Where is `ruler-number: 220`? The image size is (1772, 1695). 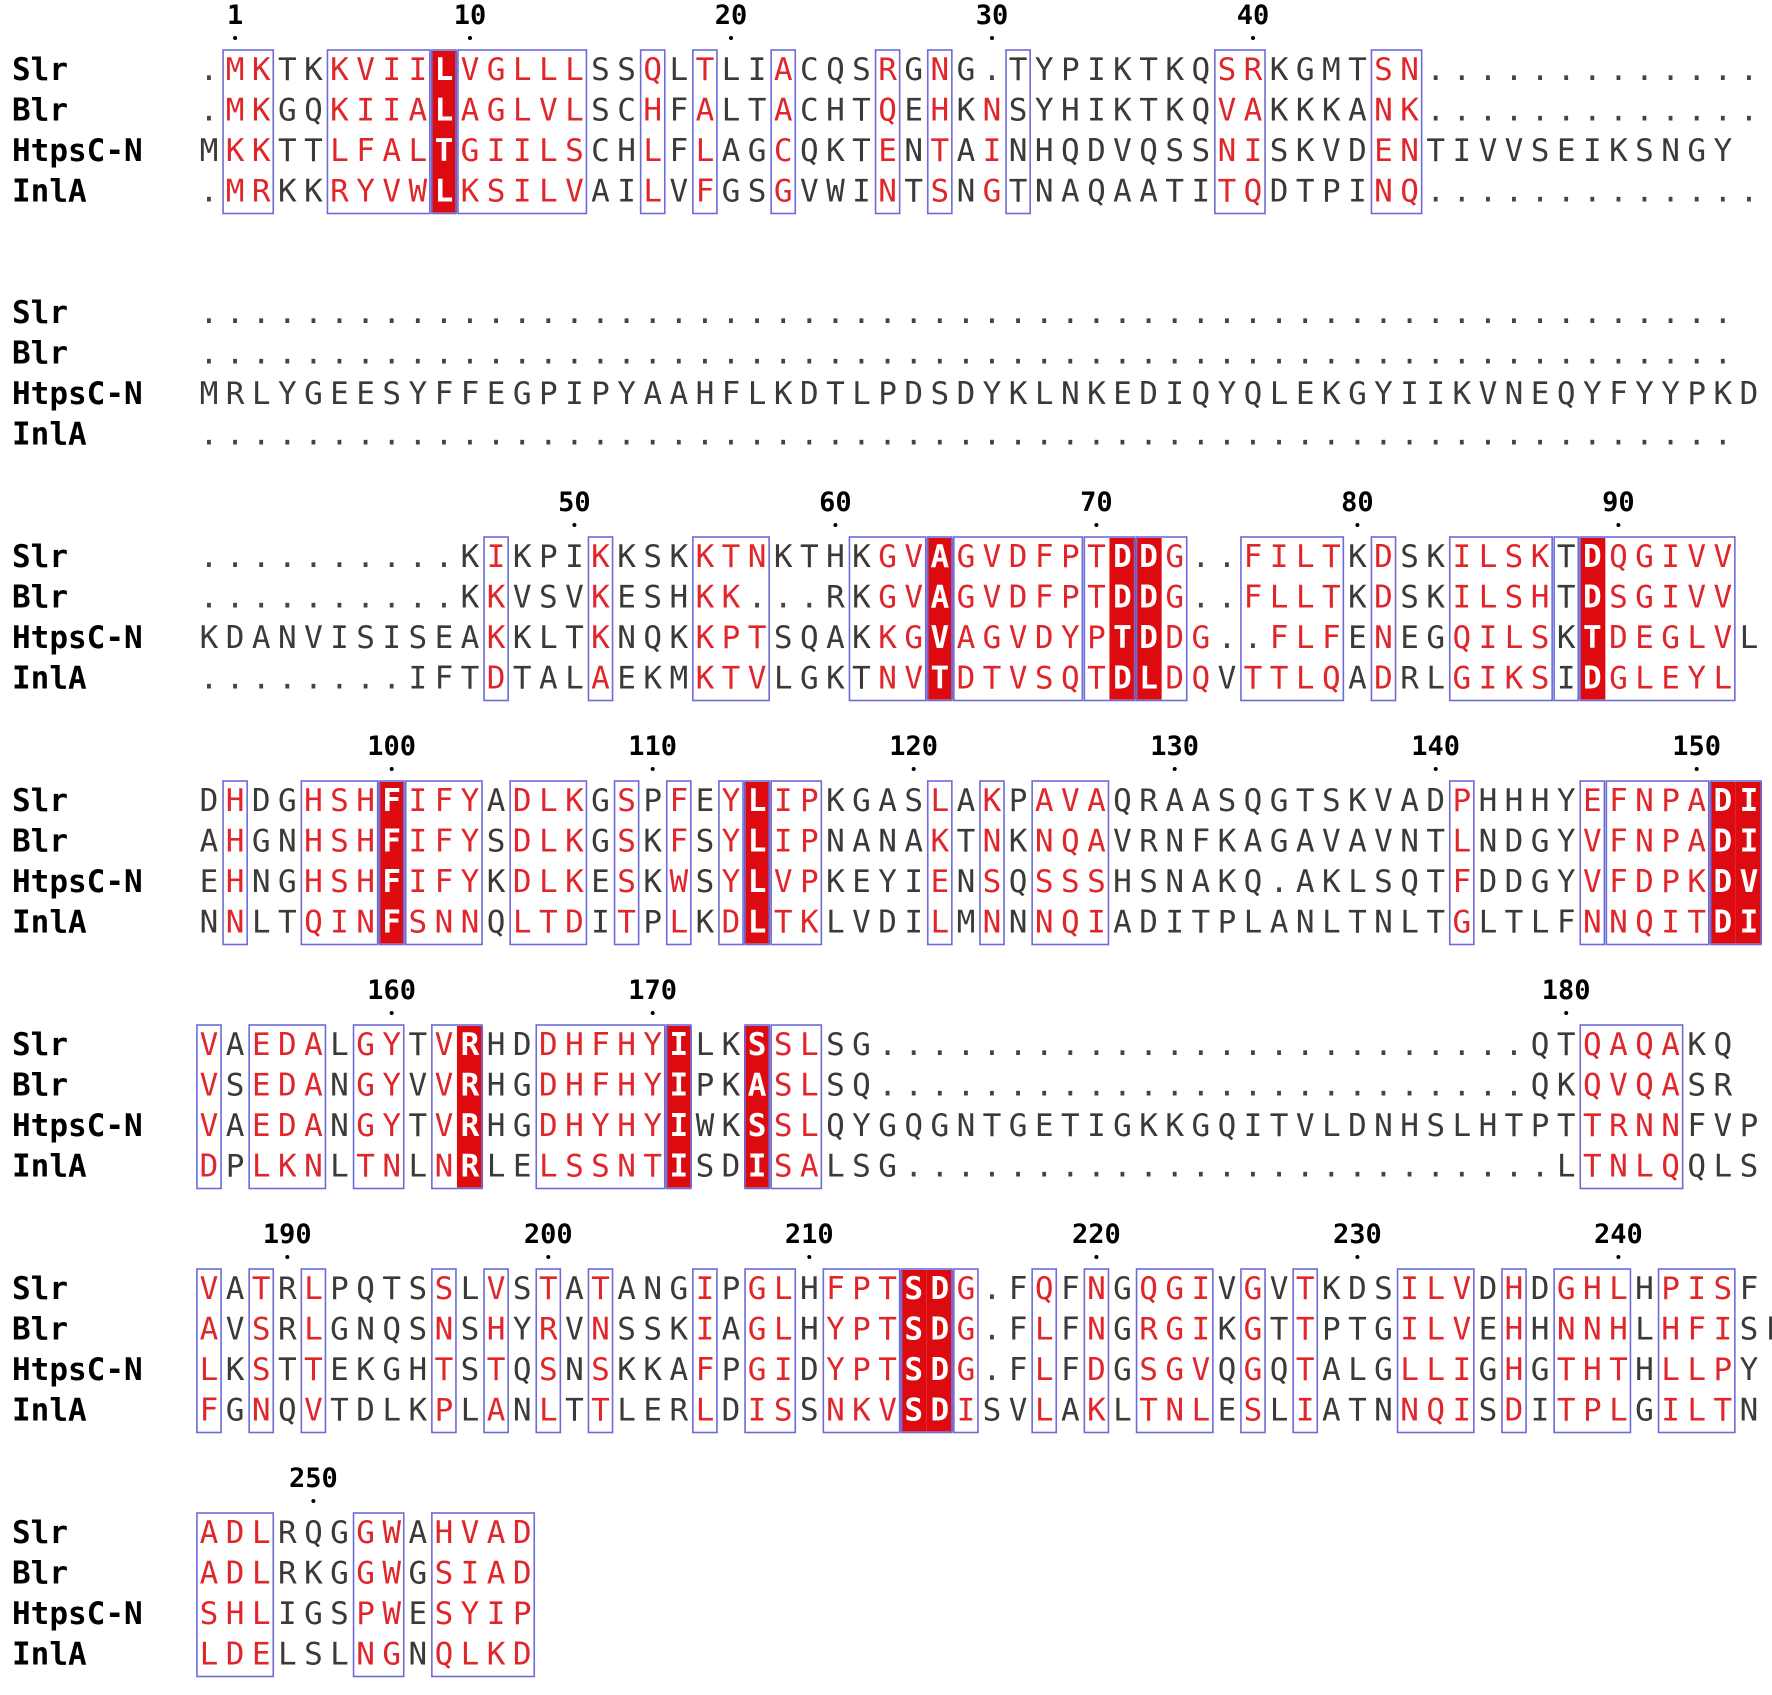 ruler-number: 220 is located at coordinates (1096, 1234).